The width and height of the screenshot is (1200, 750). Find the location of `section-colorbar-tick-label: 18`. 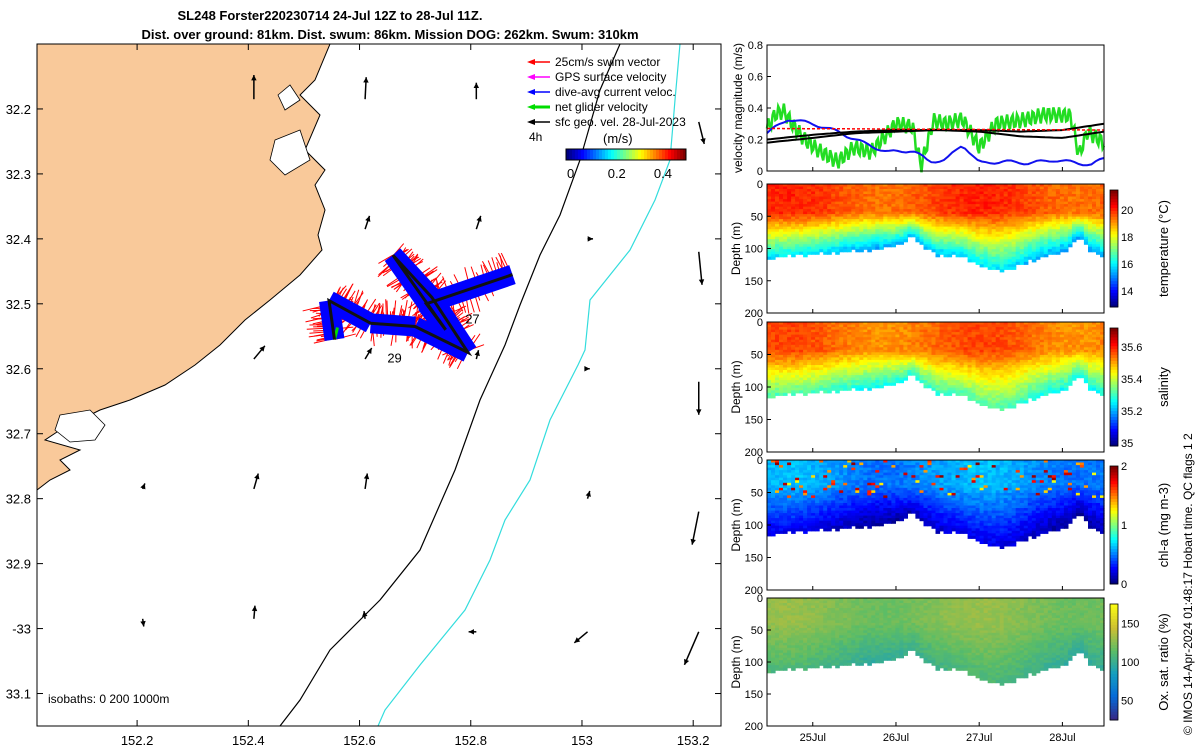

section-colorbar-tick-label: 18 is located at coordinates (1127, 238).